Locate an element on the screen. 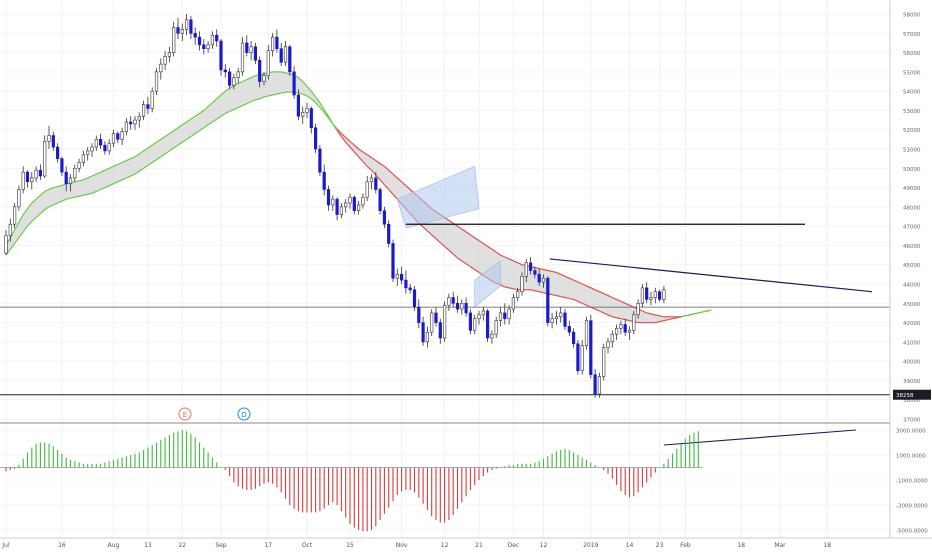 The height and width of the screenshot is (555, 932). histogram-series is located at coordinates (351, 481).